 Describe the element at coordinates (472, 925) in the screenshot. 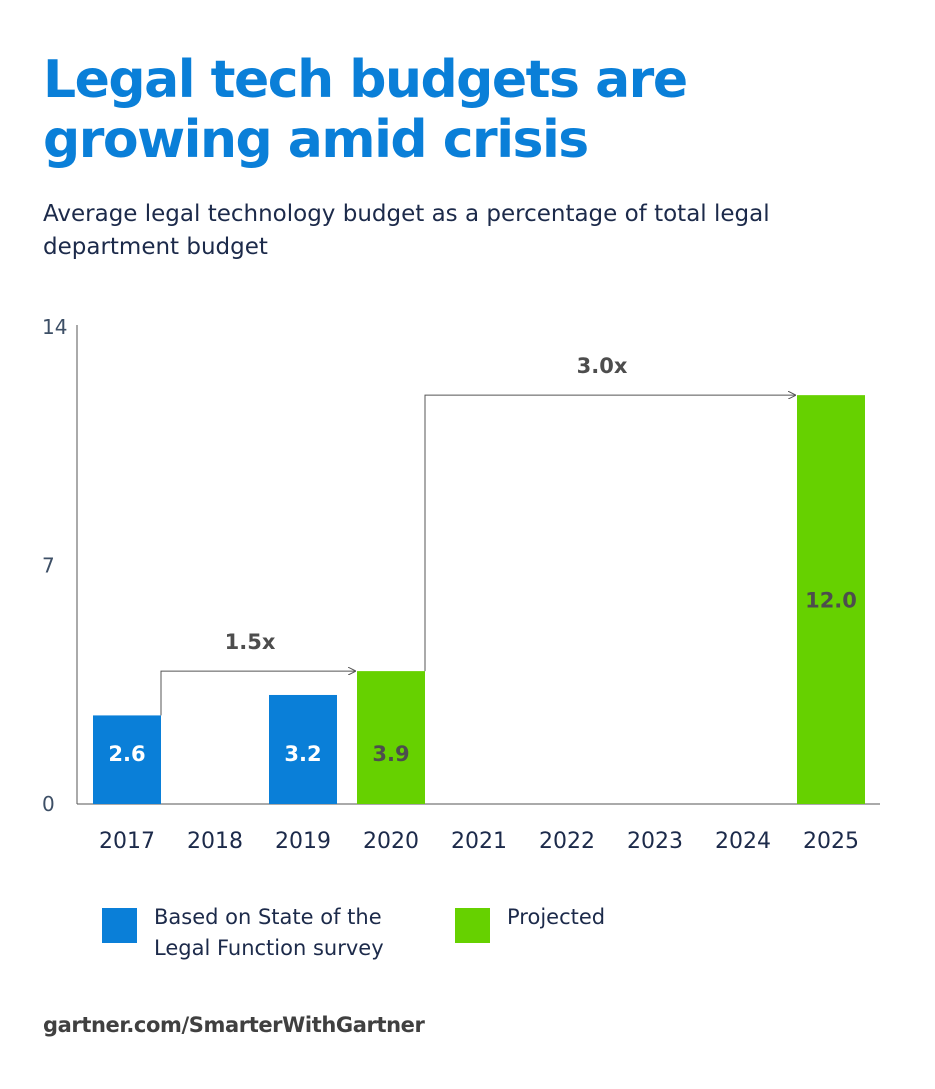

I see `legend-swatch-projected` at that location.